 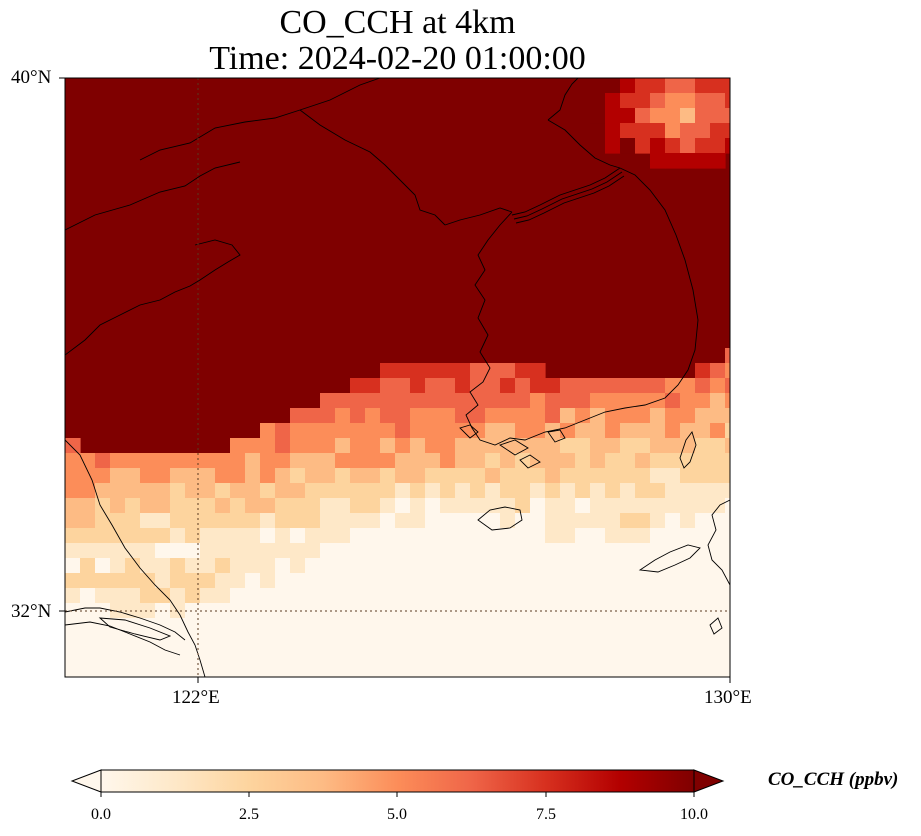 I want to click on coastline-shandong, so click(x=153, y=196).